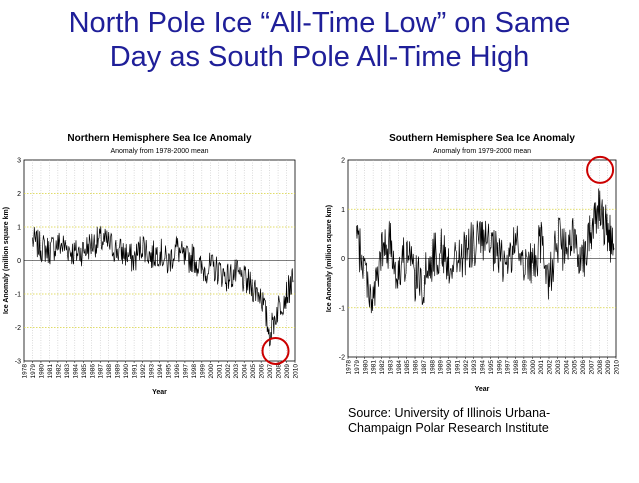 Image resolution: width=639 pixels, height=483 pixels. Describe the element at coordinates (482, 151) in the screenshot. I see `chart-subtitle: Anomaly from 1979-2000 mean` at that location.